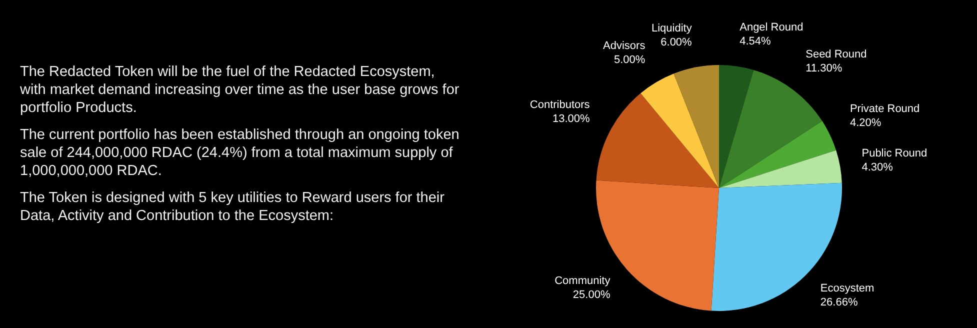 The width and height of the screenshot is (977, 328). What do you see at coordinates (676, 42) in the screenshot?
I see `data-label: 6.00%` at bounding box center [676, 42].